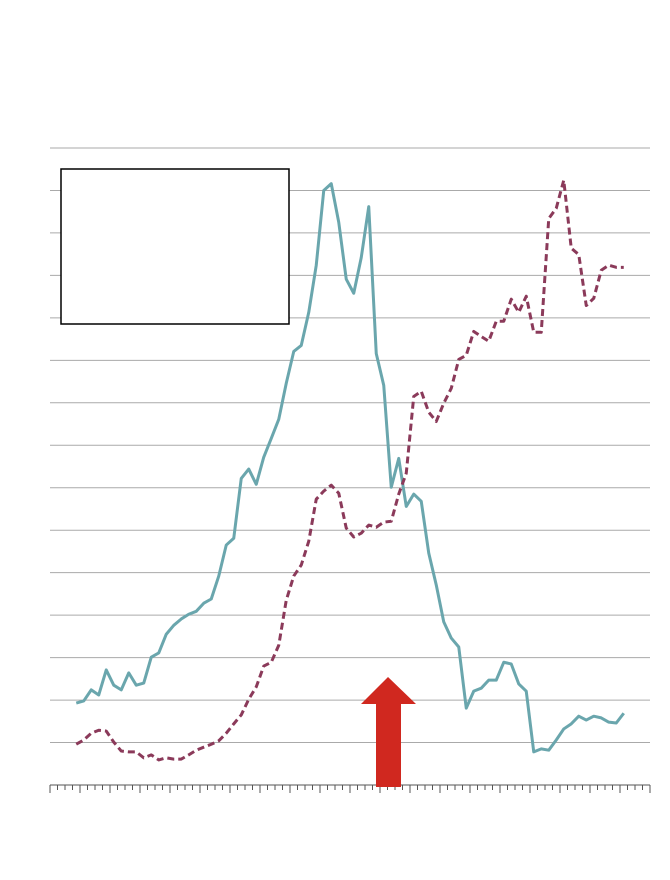 This screenshot has width=670, height=880. I want to click on arrow, so click(388, 732).